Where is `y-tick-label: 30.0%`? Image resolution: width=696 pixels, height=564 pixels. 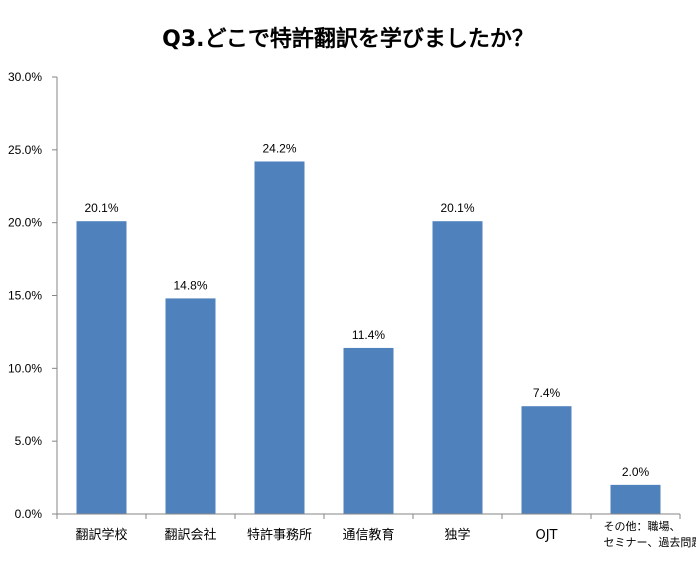 y-tick-label: 30.0% is located at coordinates (25, 77).